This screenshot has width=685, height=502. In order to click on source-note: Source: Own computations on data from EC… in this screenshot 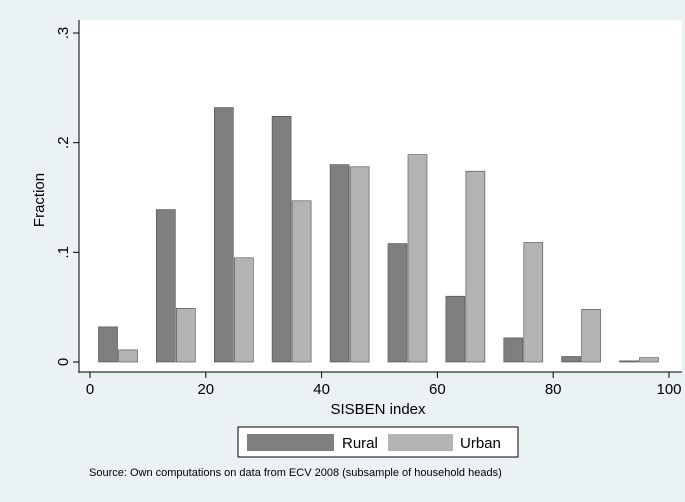, I will do `click(295, 473)`.